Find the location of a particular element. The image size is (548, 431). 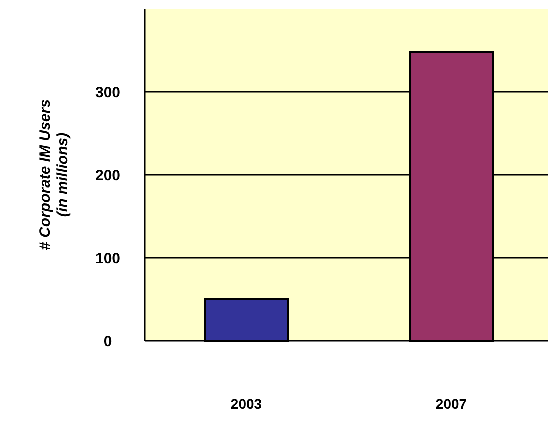

y-tick-label: 200 is located at coordinates (108, 175).